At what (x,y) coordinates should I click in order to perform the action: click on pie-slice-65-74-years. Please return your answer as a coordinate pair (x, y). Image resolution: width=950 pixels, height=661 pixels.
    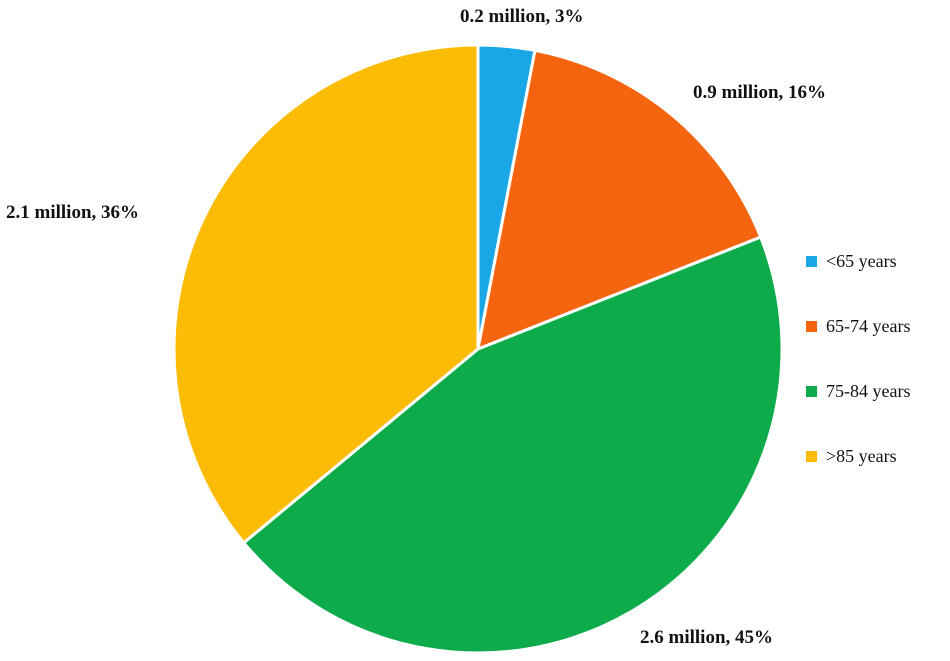
    Looking at the image, I should click on (619, 199).